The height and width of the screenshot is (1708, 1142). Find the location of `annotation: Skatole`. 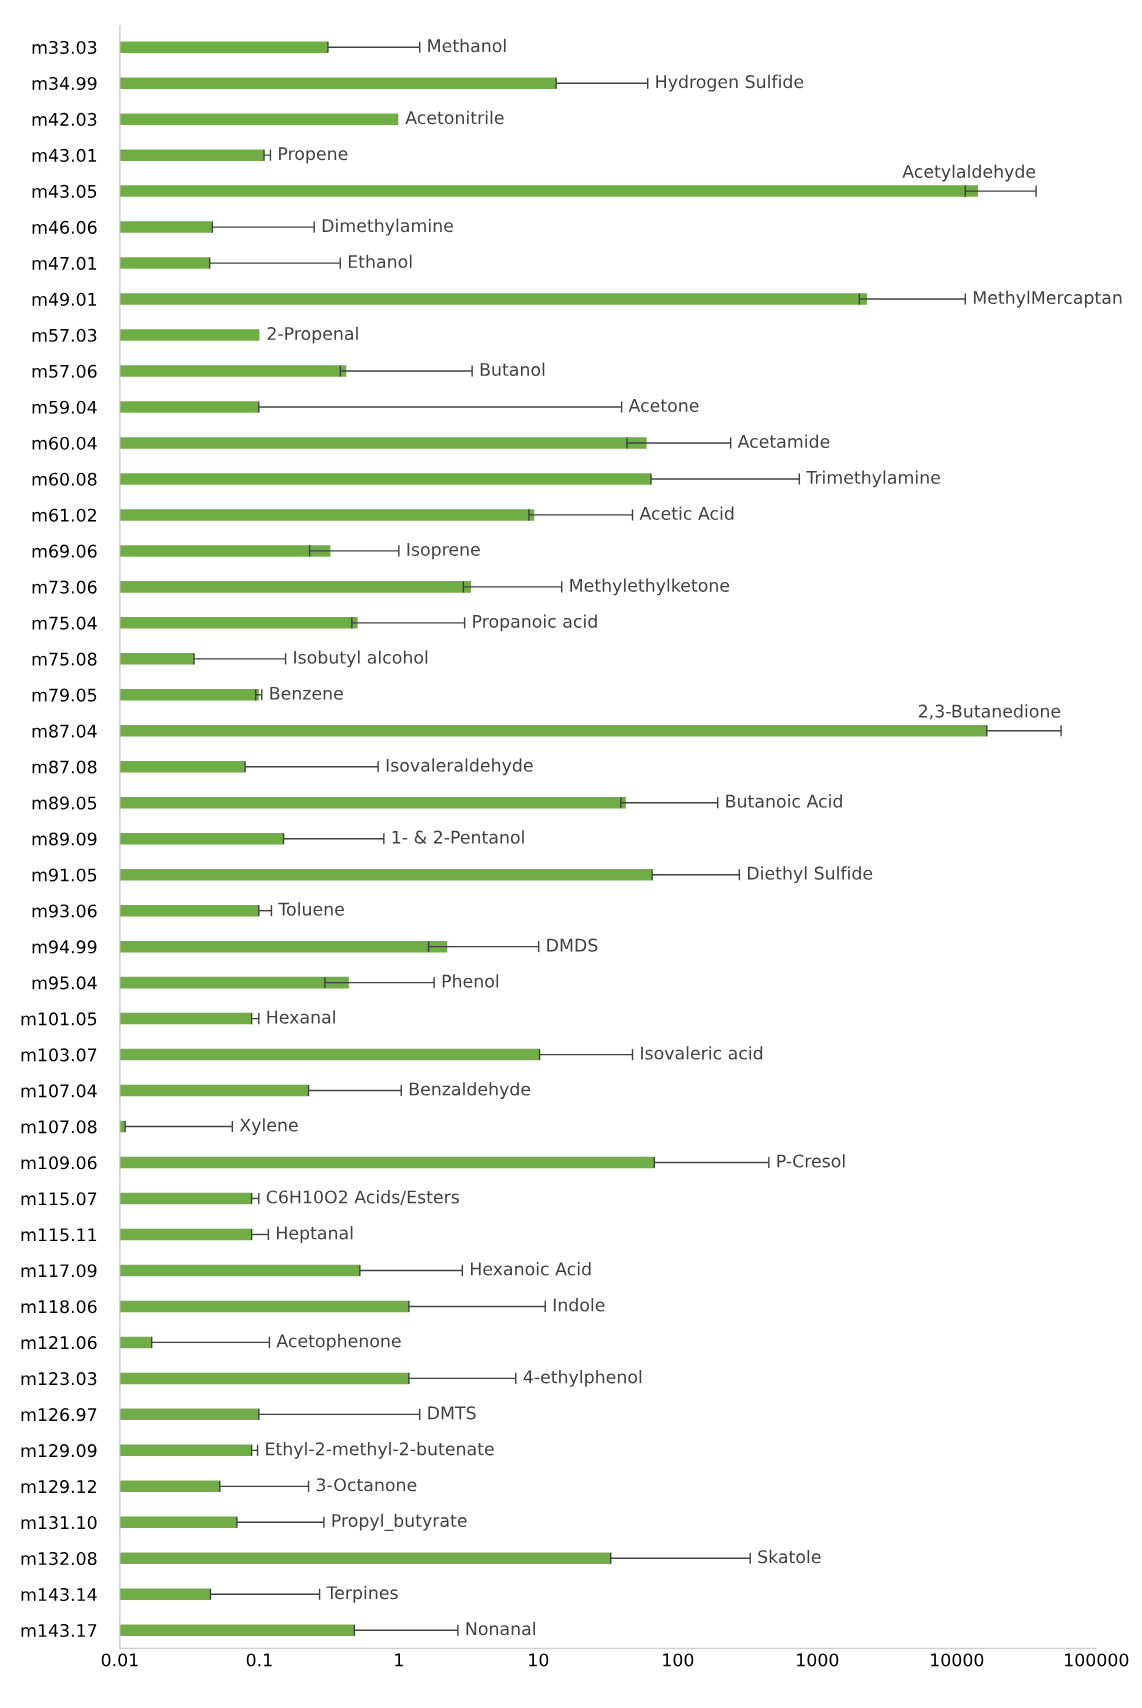

annotation: Skatole is located at coordinates (789, 1556).